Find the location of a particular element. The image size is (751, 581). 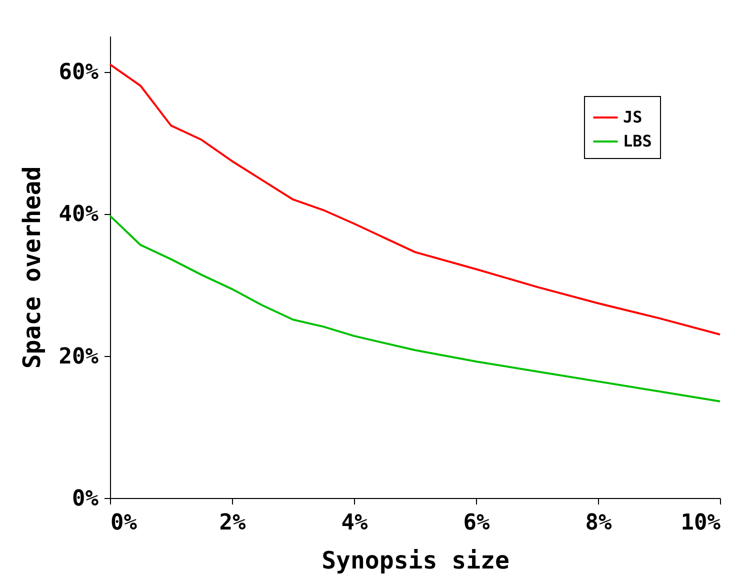

y-axis-title: Space overhead is located at coordinates (32, 267).